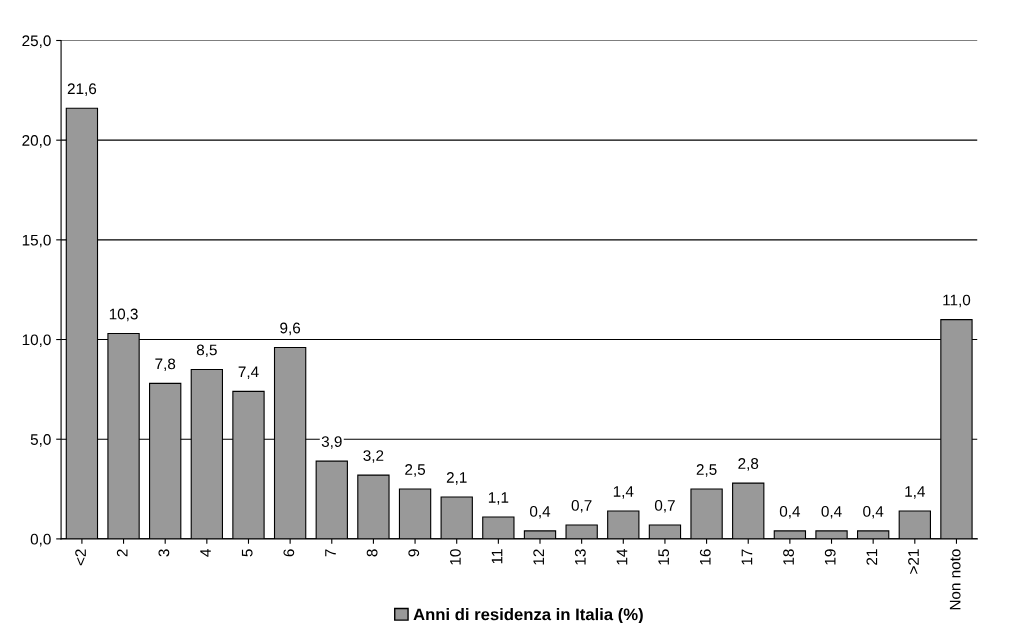 This screenshot has width=1018, height=623. Describe the element at coordinates (955, 579) in the screenshot. I see `x-tick-label: Non noto` at that location.